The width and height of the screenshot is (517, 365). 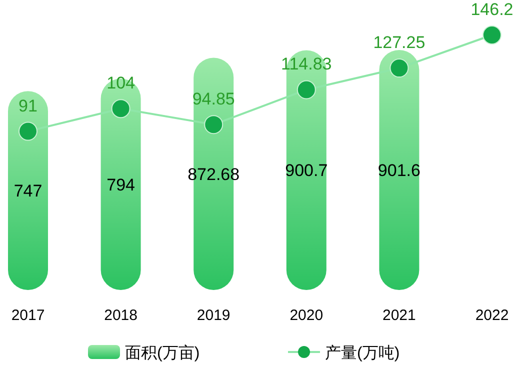 What do you see at coordinates (399, 42) in the screenshot?
I see `data-label: 127.25` at bounding box center [399, 42].